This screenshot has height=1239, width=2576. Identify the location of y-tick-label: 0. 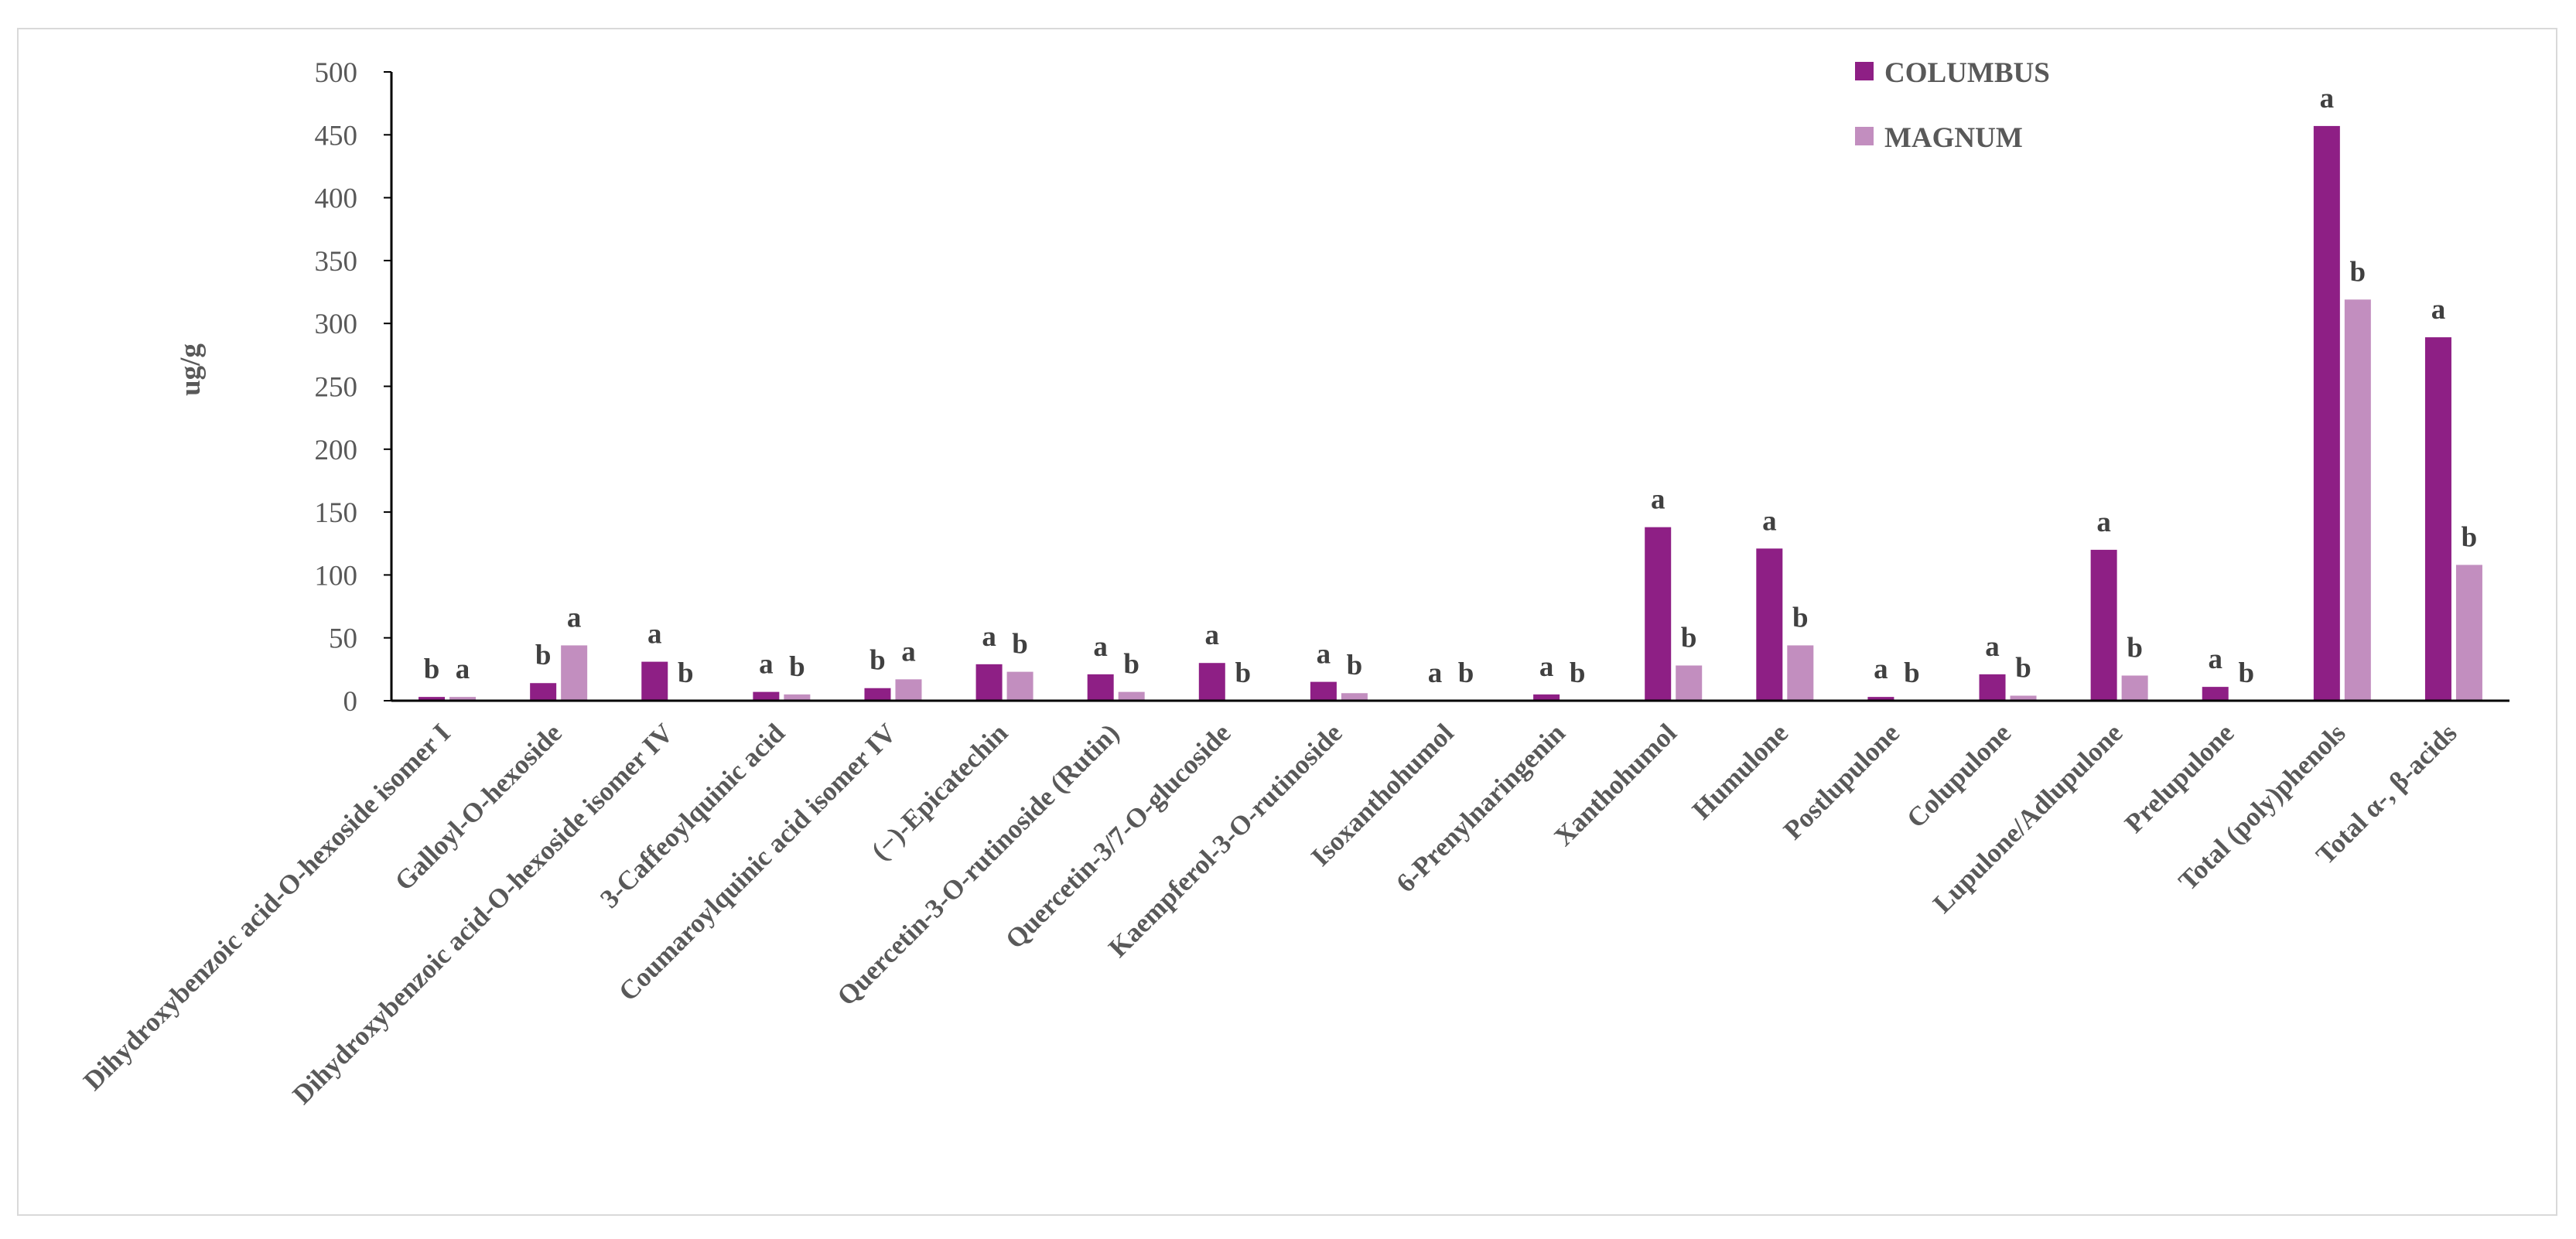
(350, 702).